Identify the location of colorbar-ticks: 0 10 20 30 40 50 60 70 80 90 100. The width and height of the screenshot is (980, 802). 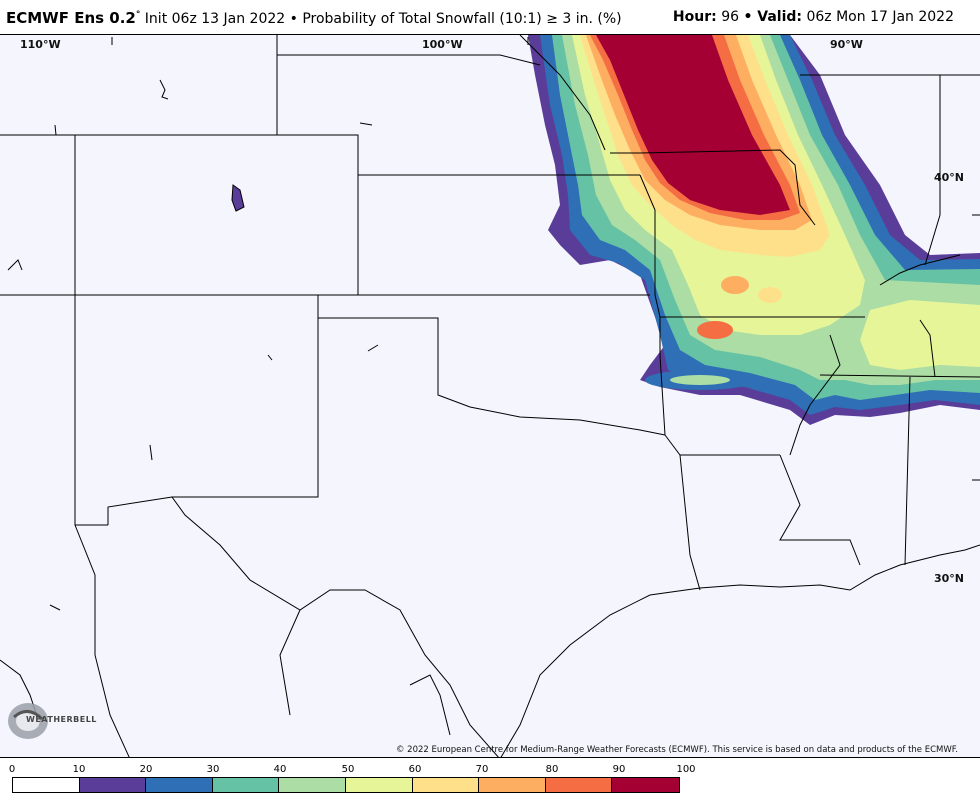
(352, 771).